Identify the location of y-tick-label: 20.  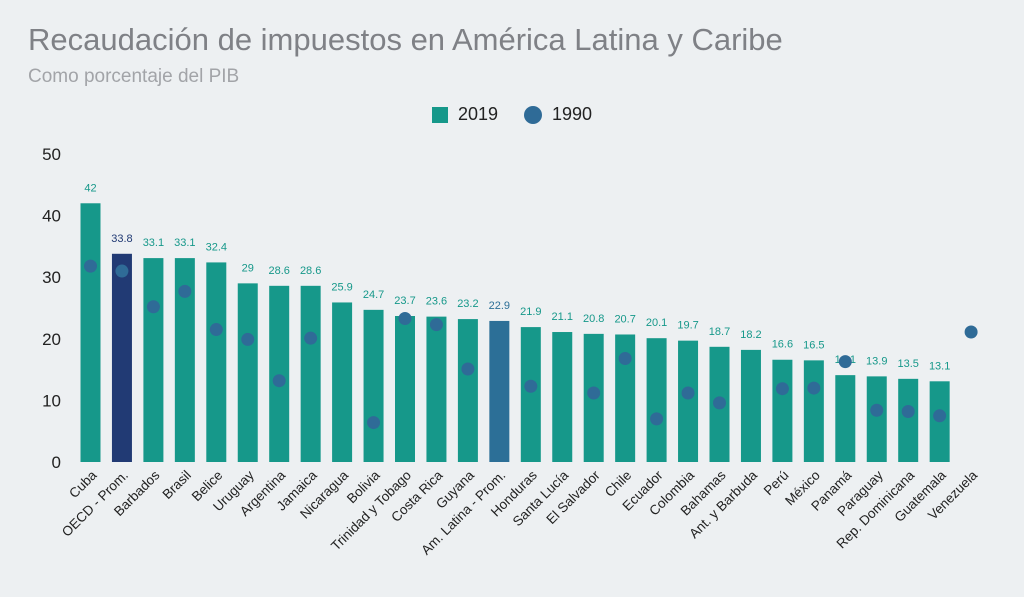
(51, 339).